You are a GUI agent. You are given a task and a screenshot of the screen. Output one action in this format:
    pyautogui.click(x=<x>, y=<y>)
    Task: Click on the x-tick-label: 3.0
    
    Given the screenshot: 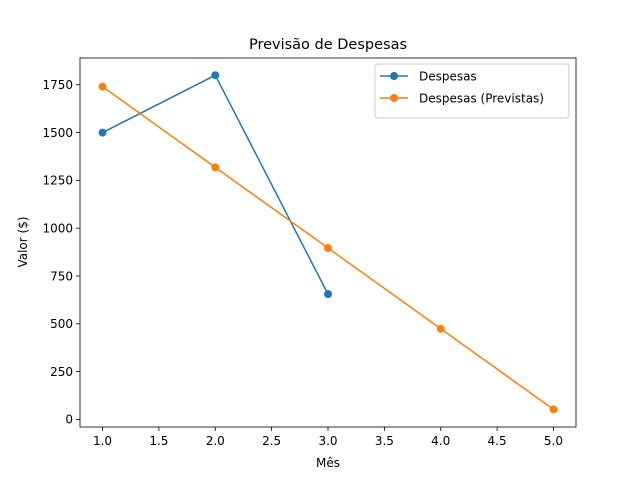 What is the action you would take?
    pyautogui.click(x=327, y=441)
    